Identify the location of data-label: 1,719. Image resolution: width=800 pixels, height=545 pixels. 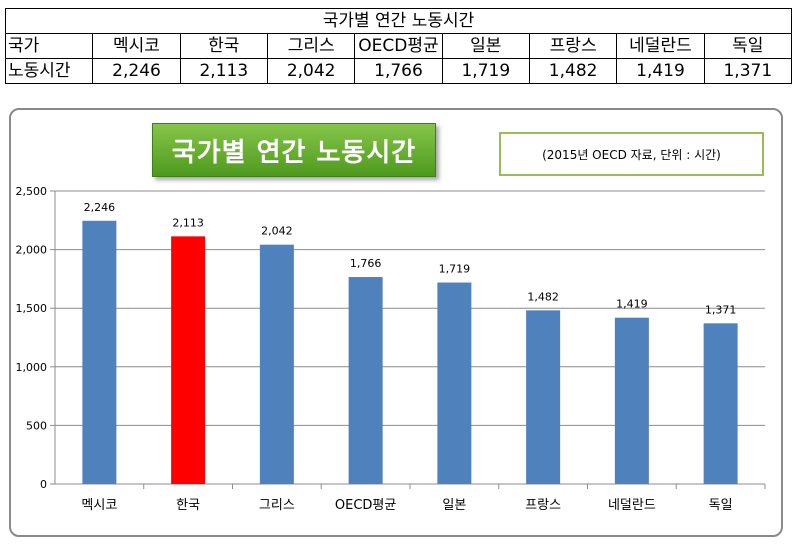
(455, 269).